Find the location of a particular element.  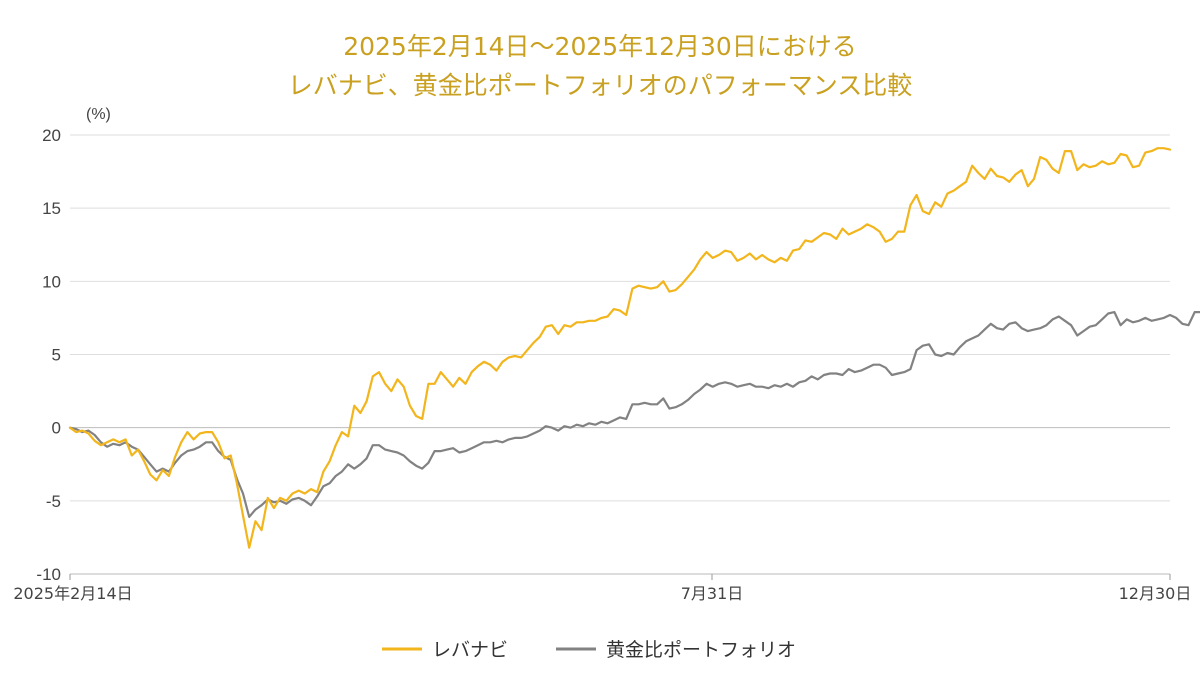

y-tick-label: -5 is located at coordinates (53, 501).